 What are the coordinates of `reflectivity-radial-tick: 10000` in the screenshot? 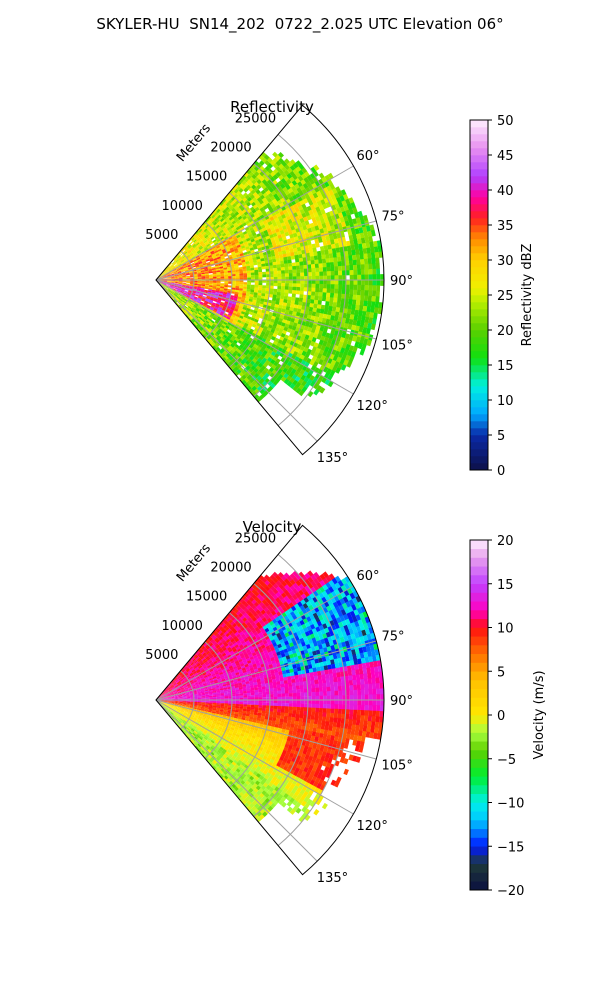 It's located at (182, 206).